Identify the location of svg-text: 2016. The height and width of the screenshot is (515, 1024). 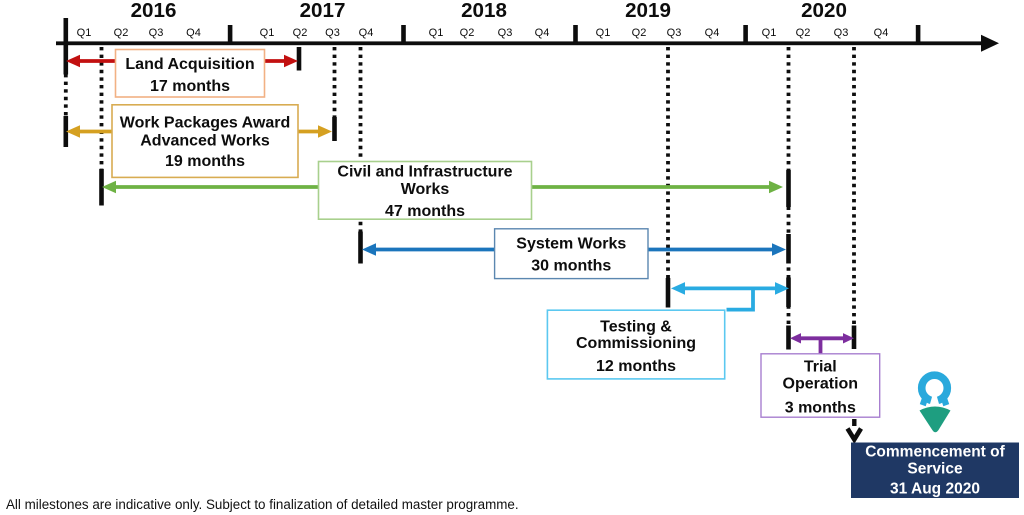
(154, 11).